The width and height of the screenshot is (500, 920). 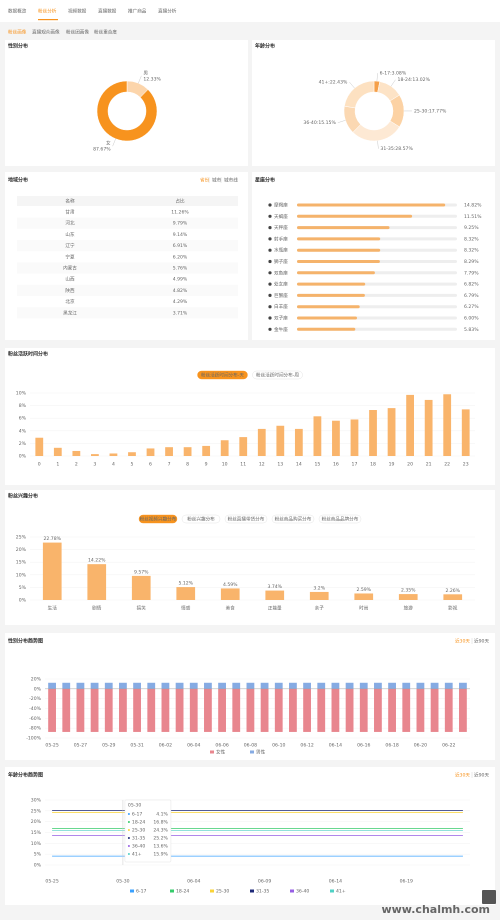 What do you see at coordinates (21, 563) in the screenshot?
I see `y-tick-label: 15%` at bounding box center [21, 563].